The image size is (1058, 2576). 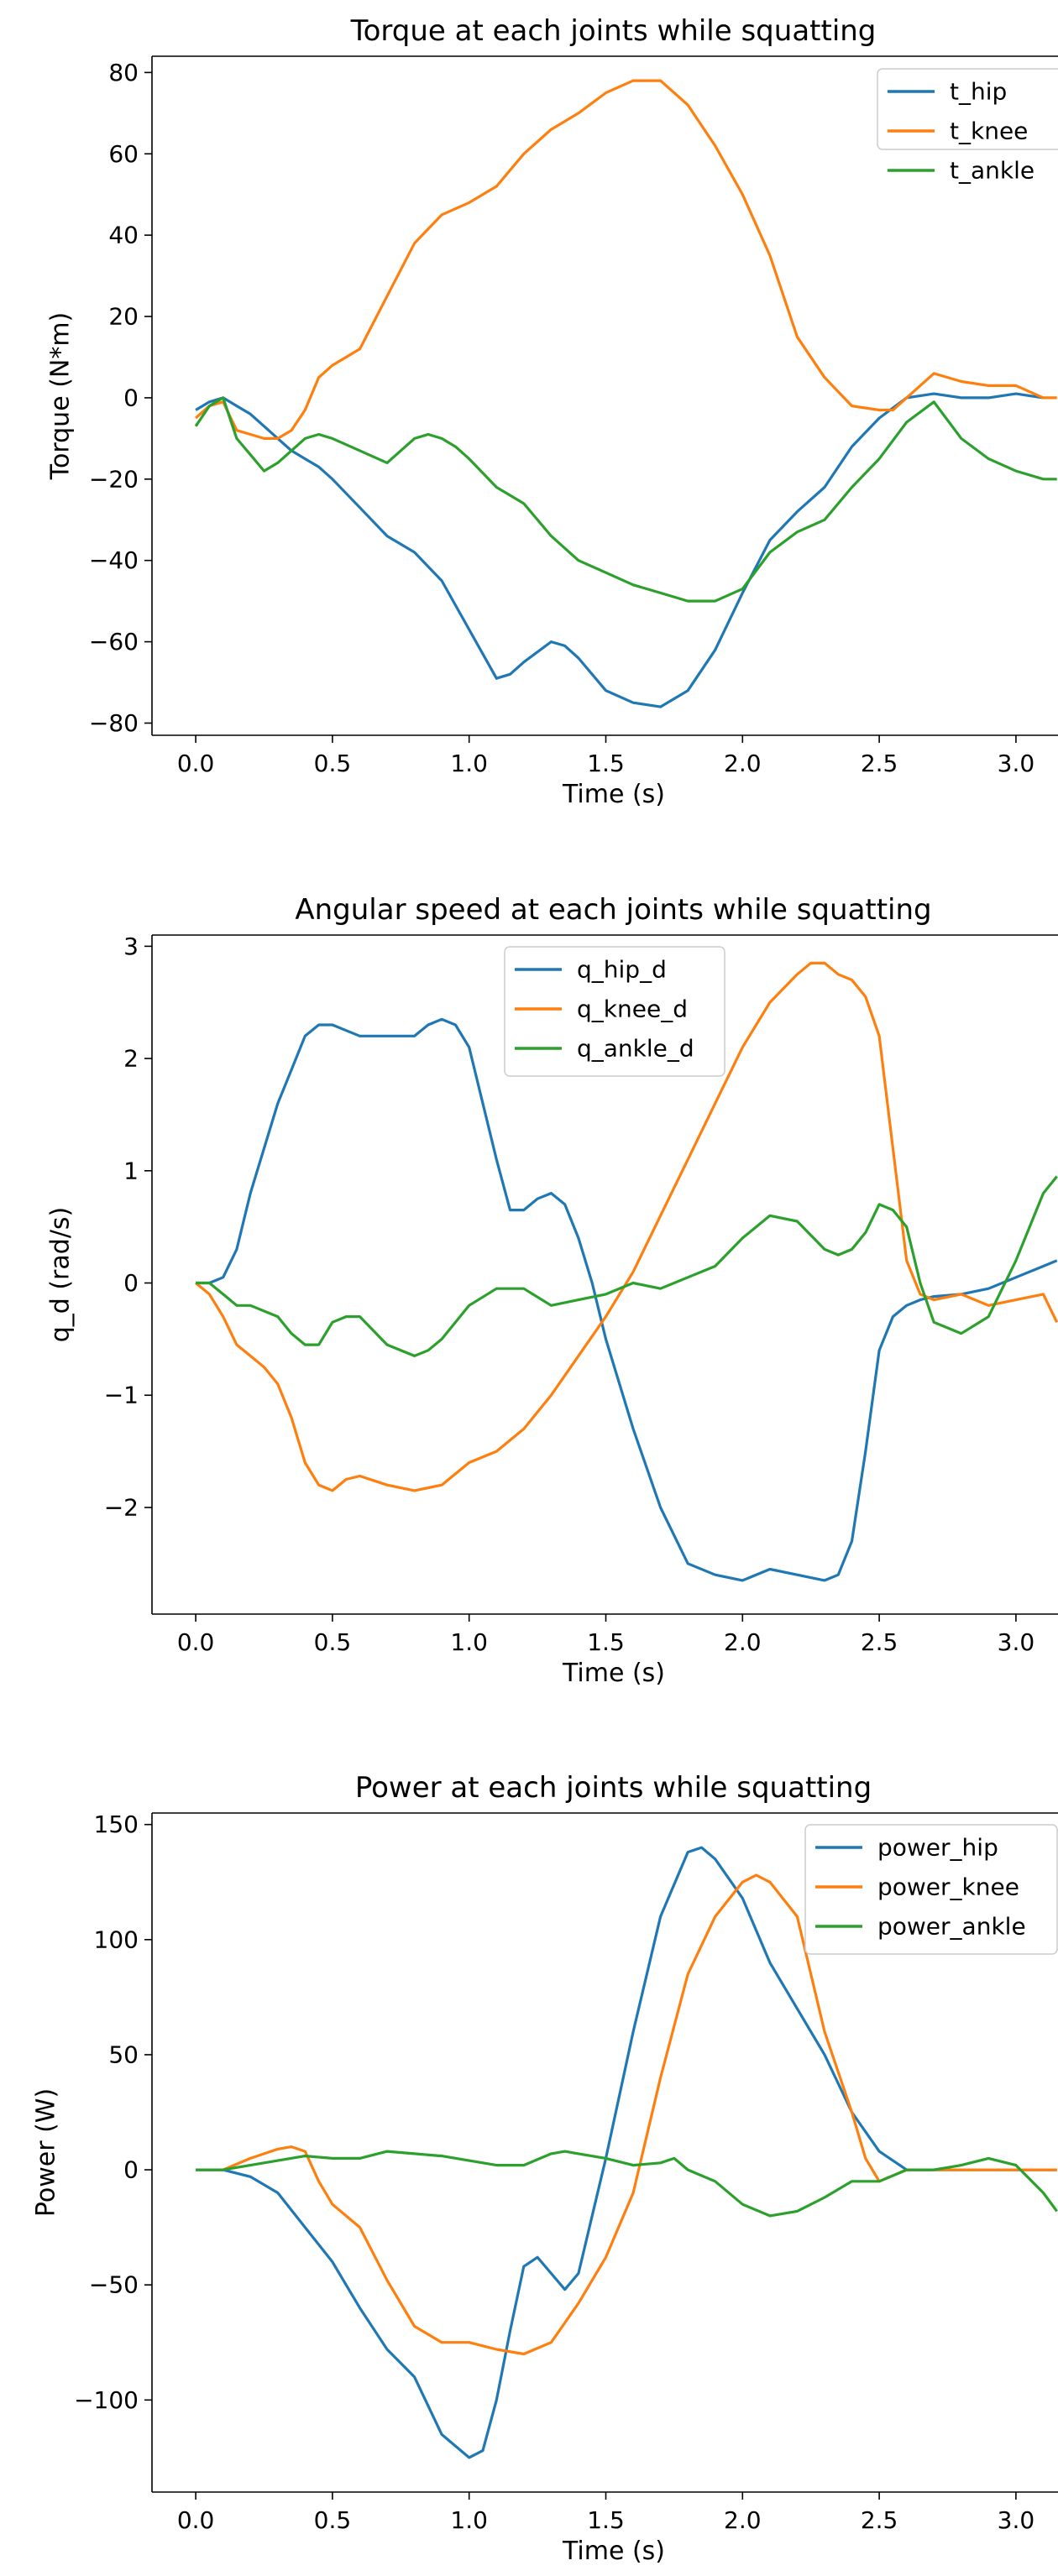 I want to click on series-line-power_ankle, so click(x=627, y=2184).